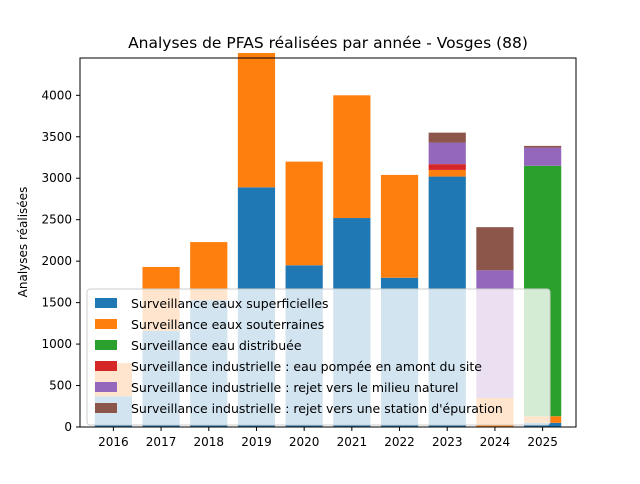  What do you see at coordinates (304, 442) in the screenshot?
I see `x-tick-label: 2020` at bounding box center [304, 442].